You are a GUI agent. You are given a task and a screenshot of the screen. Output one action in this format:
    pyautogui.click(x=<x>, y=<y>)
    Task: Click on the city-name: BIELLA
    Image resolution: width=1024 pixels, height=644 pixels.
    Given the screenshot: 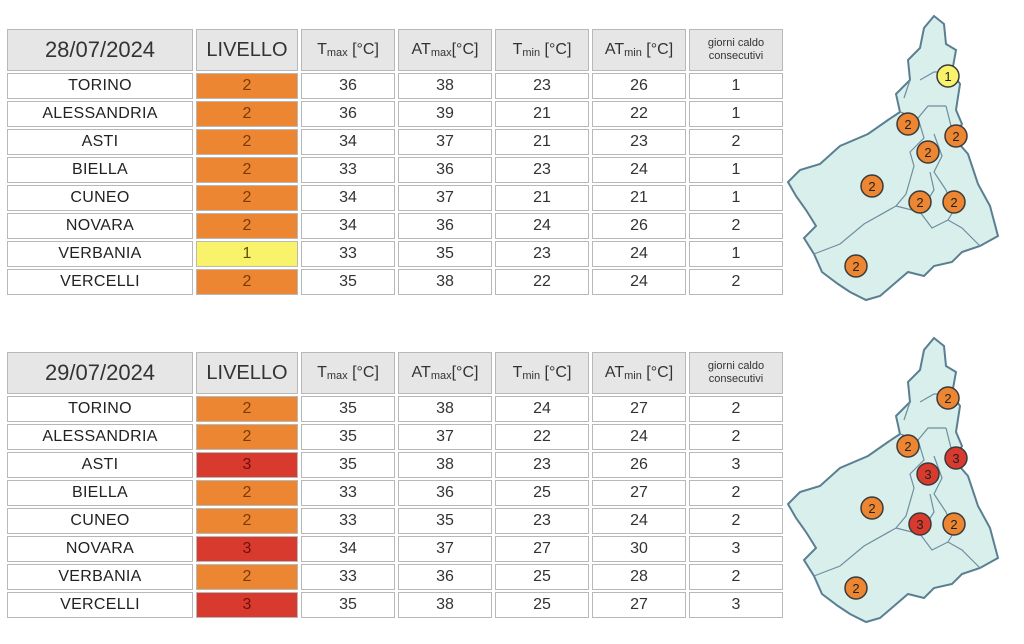 What is the action you would take?
    pyautogui.click(x=100, y=170)
    